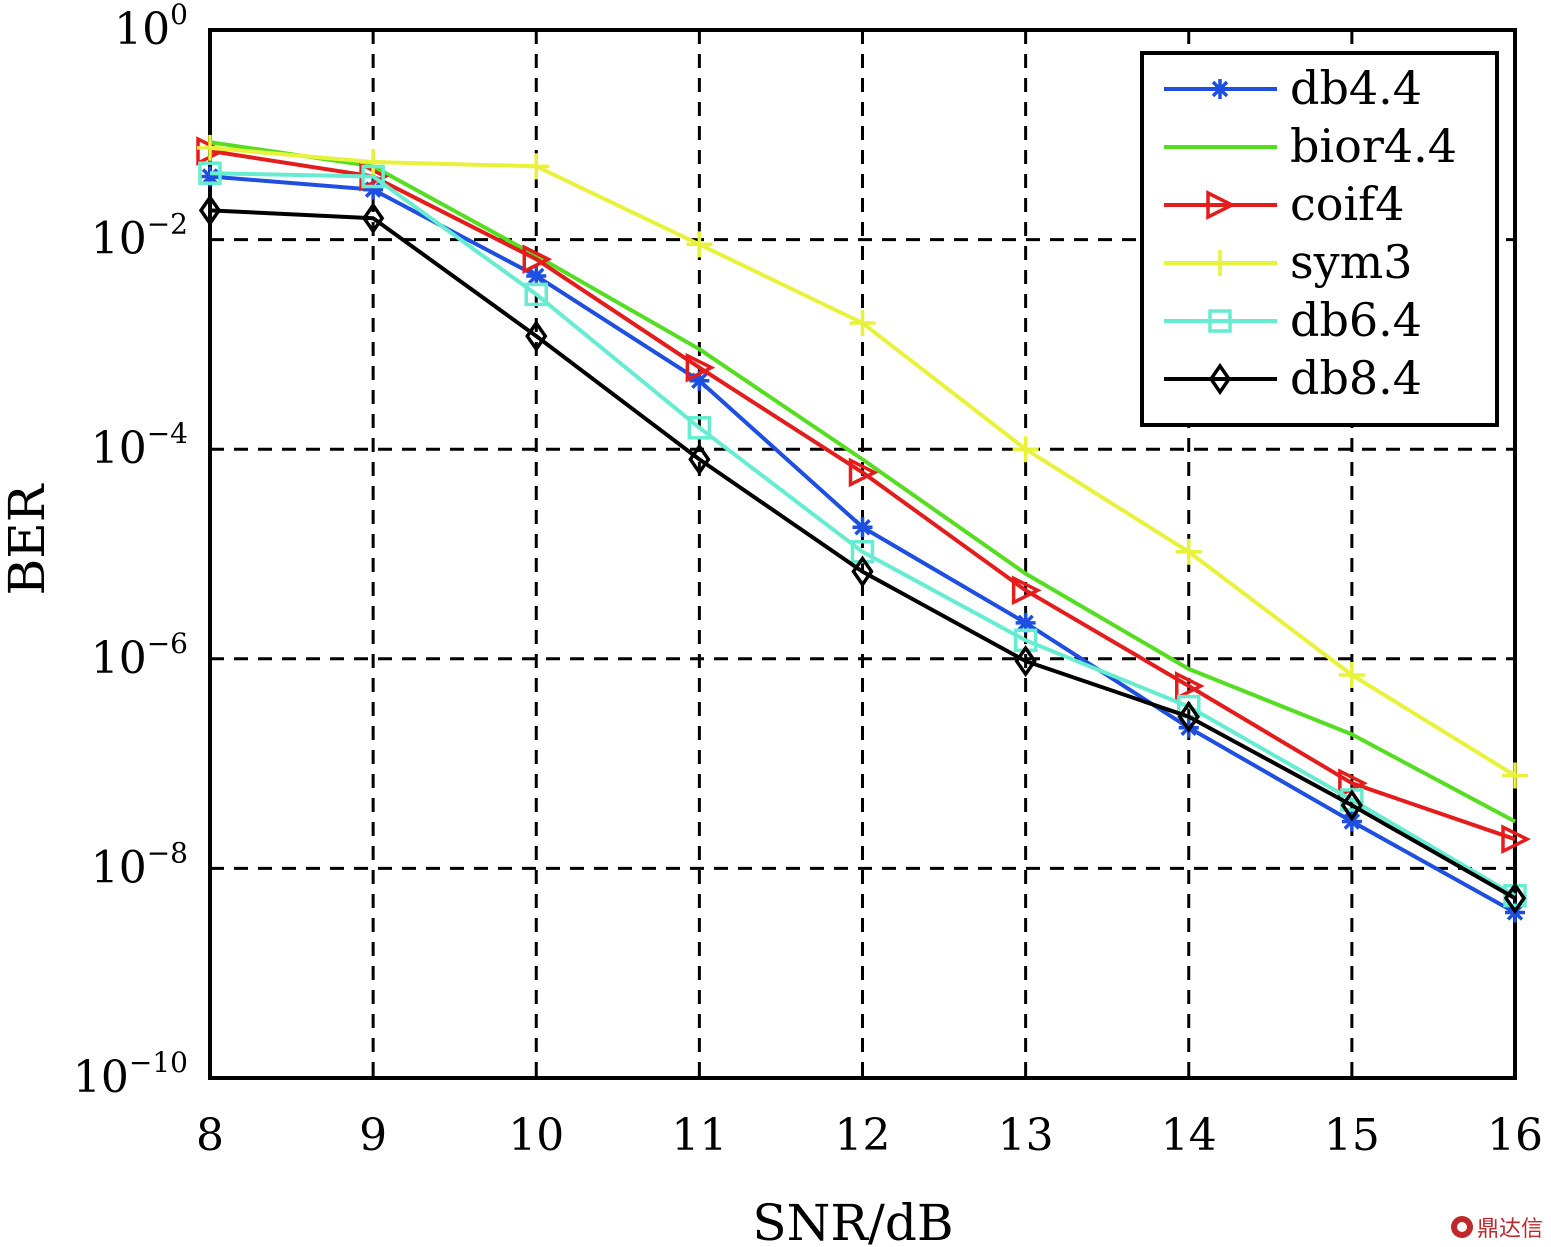  What do you see at coordinates (1284, 204) in the screenshot?
I see `legend-item: coif4` at bounding box center [1284, 204].